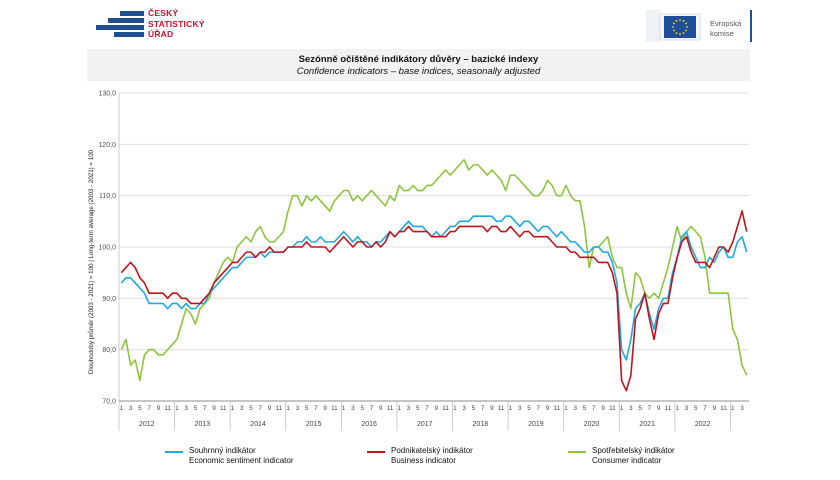 This screenshot has height=480, width=840. I want to click on eu-commission-logo: Evropská komise, so click(701, 26).